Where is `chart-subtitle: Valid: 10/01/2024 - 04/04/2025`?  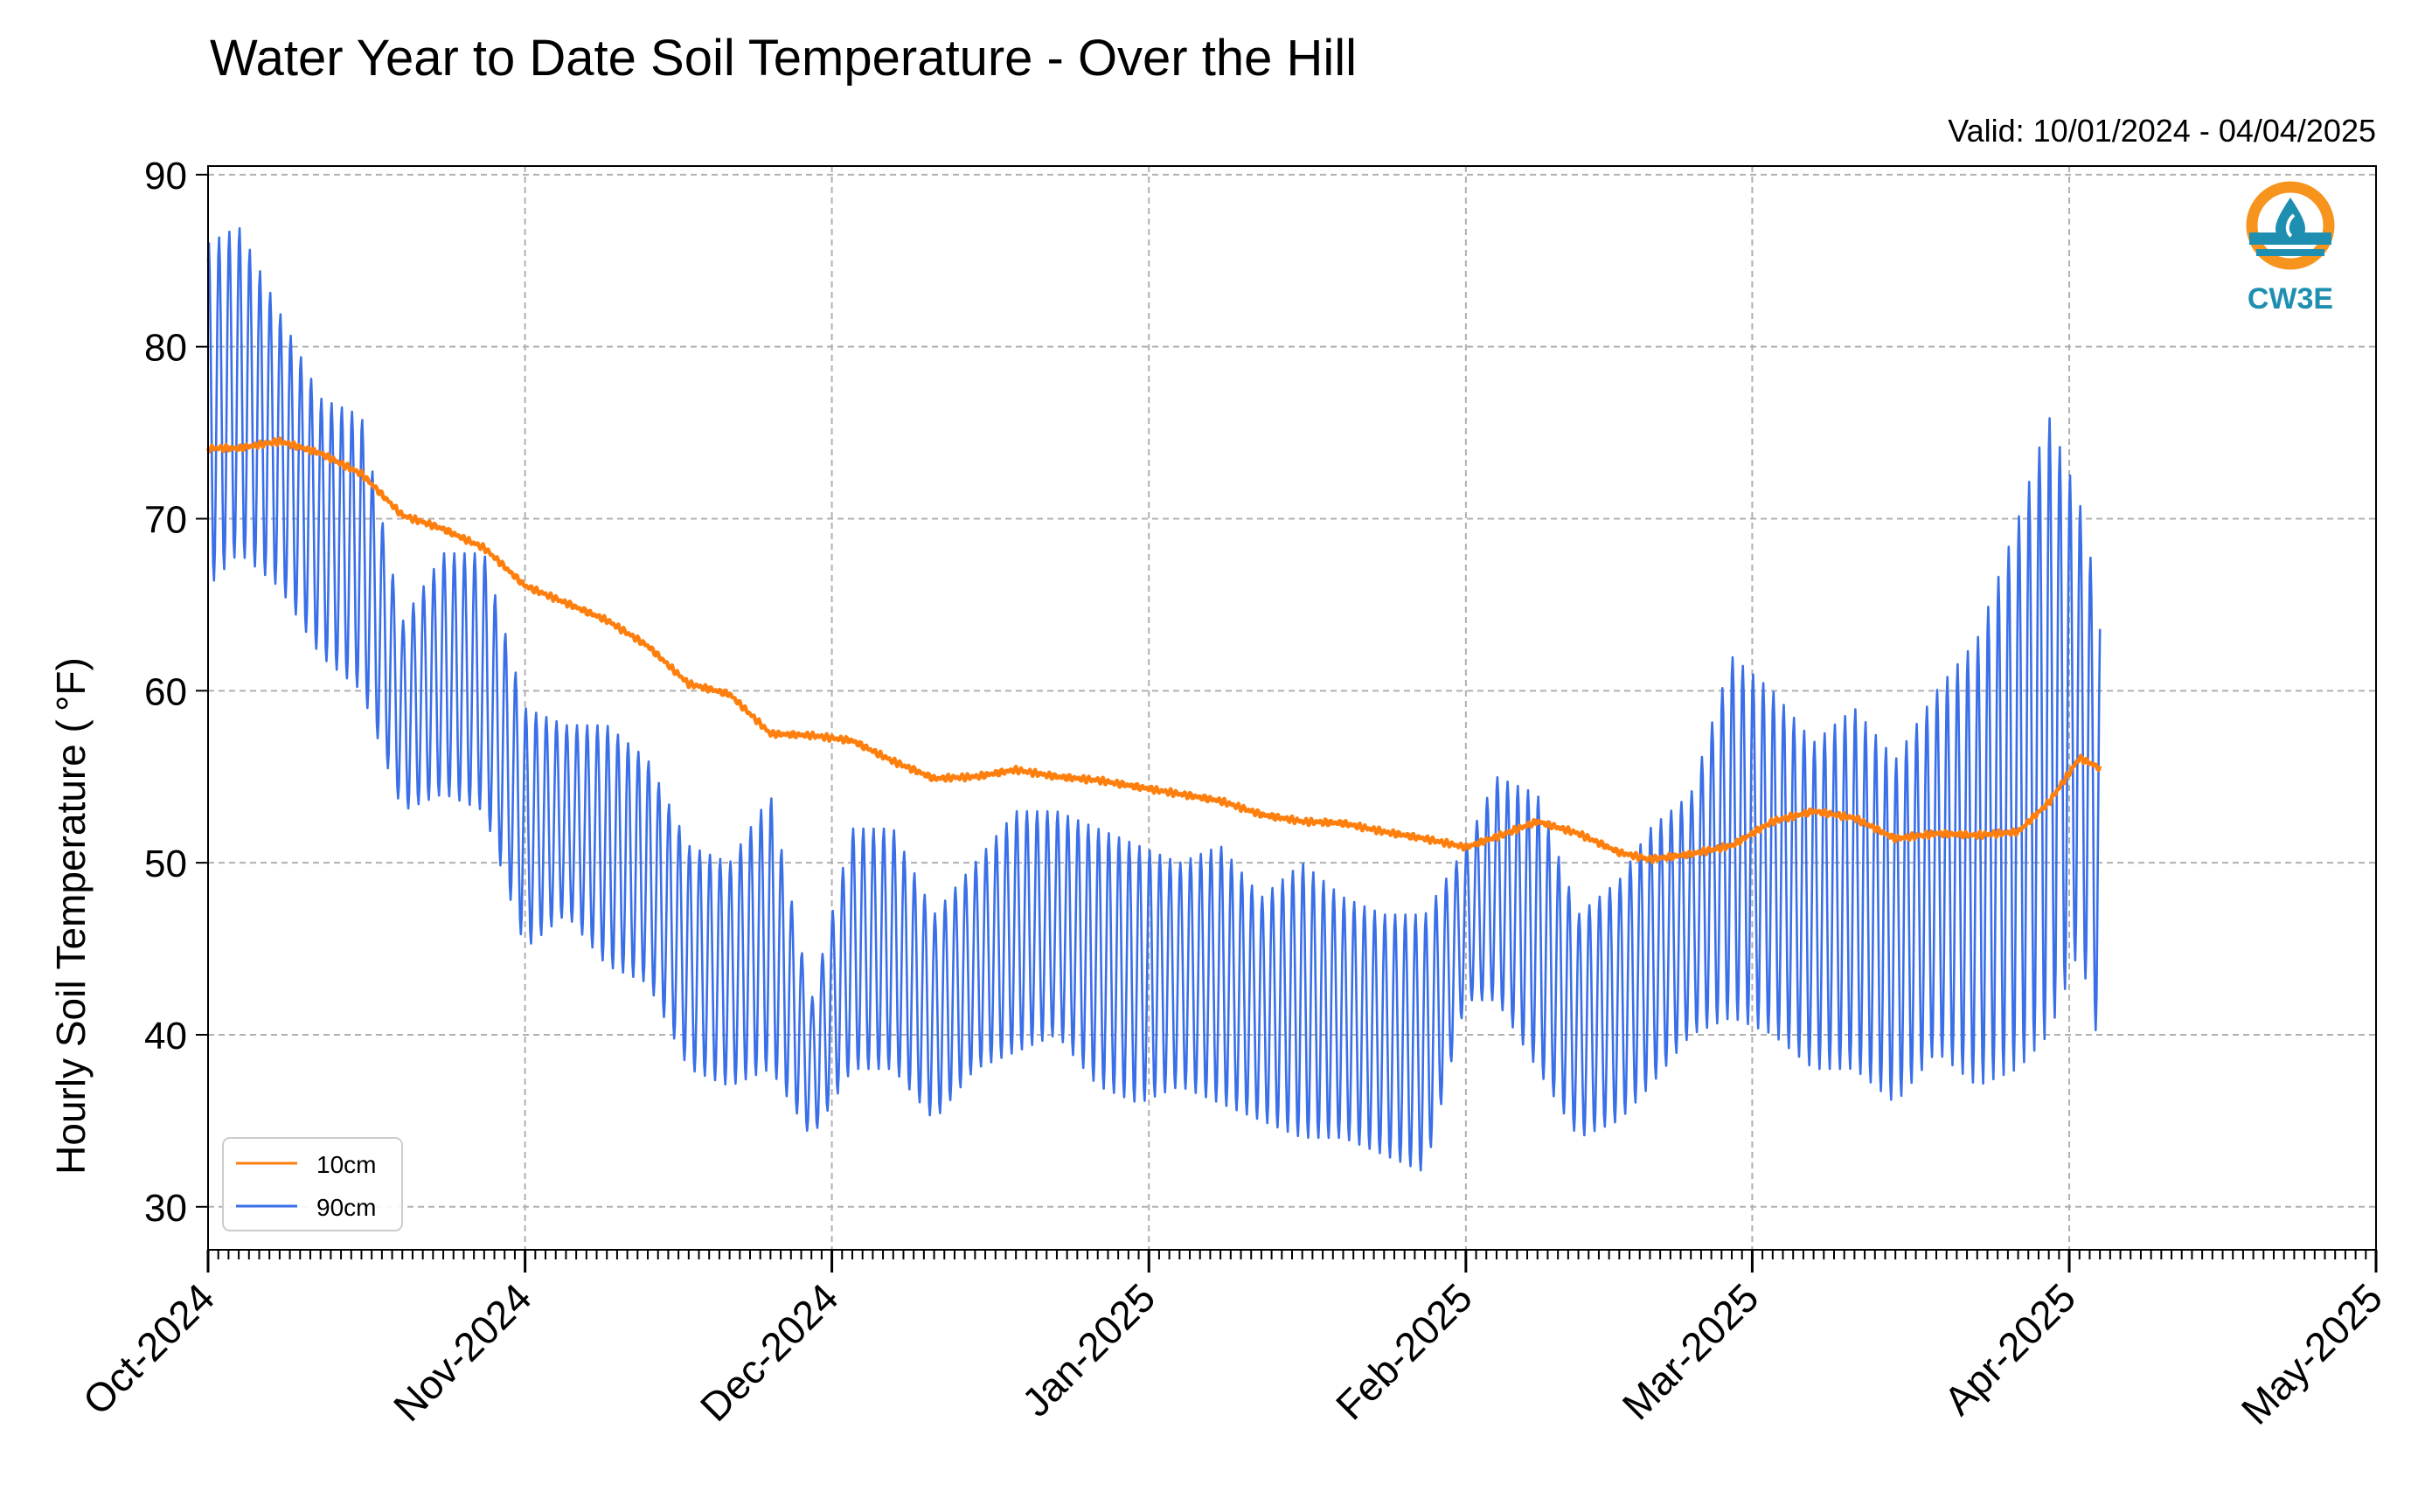 chart-subtitle: Valid: 10/01/2024 - 04/04/2025 is located at coordinates (2162, 131).